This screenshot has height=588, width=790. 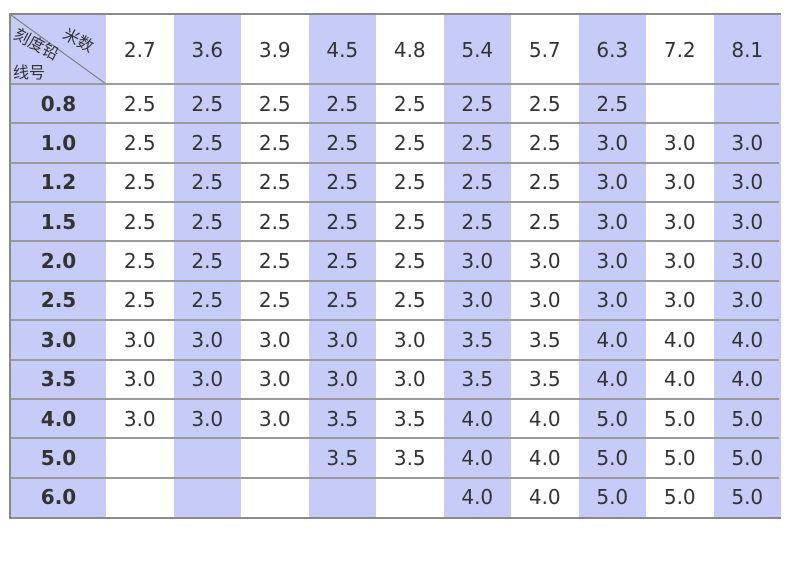 I want to click on row-label: 6.0, so click(x=58, y=497).